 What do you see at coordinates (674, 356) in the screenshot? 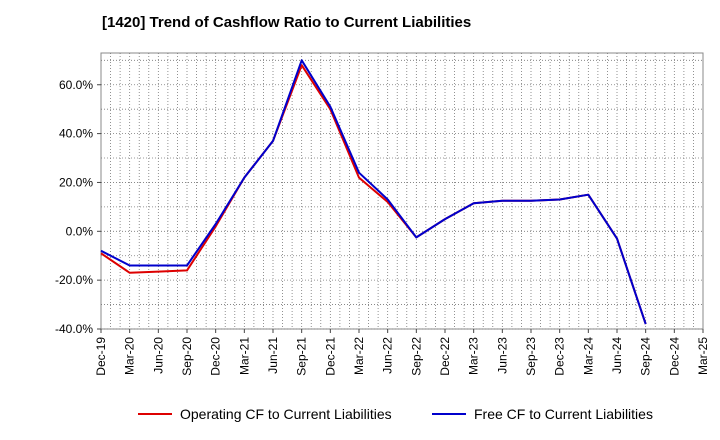
I see `x-tick-label: Dec-24` at bounding box center [674, 356].